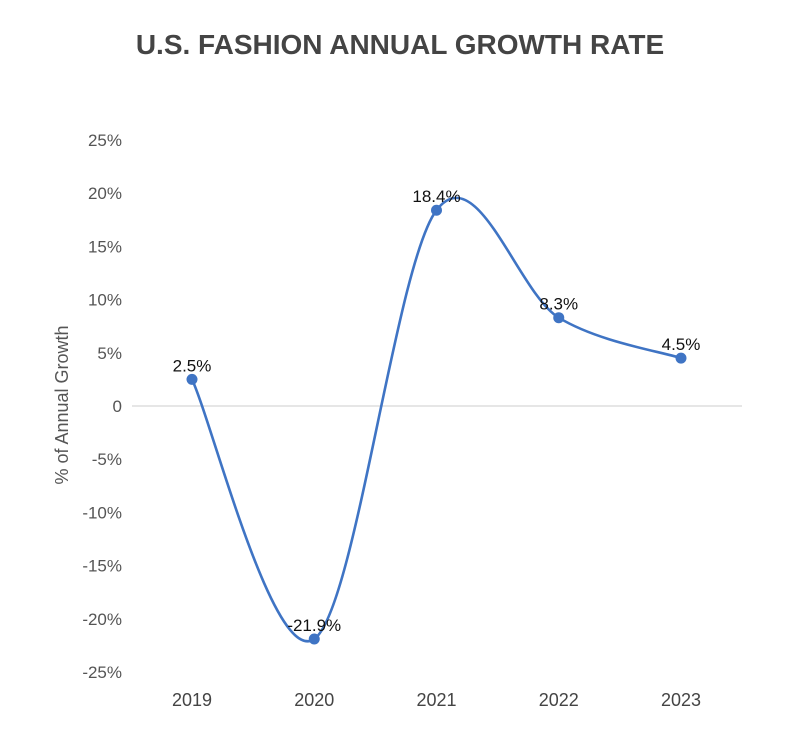 The height and width of the screenshot is (734, 800). What do you see at coordinates (192, 700) in the screenshot?
I see `x-tick-label: 2019` at bounding box center [192, 700].